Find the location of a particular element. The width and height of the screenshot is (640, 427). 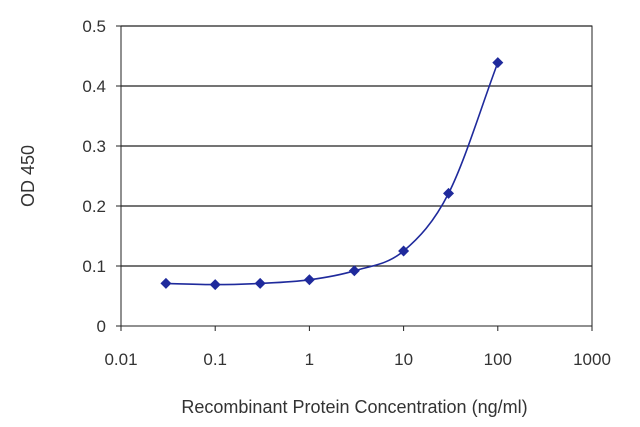

y-tick-label: 0.2 is located at coordinates (94, 206).